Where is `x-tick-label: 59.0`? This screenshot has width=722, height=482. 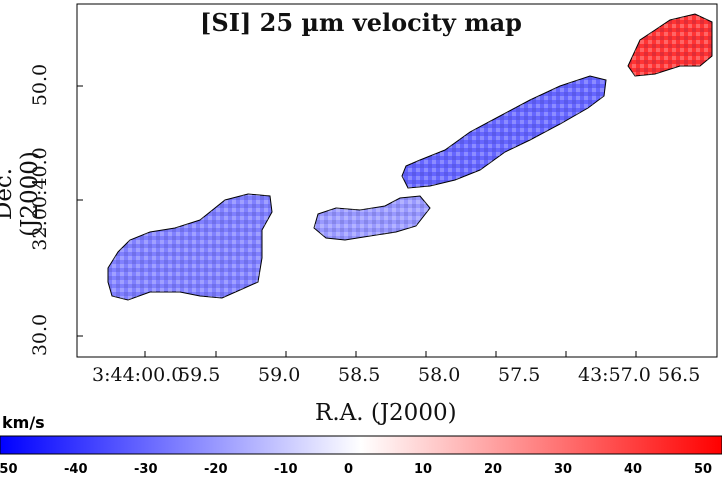
x-tick-label: 59.0 is located at coordinates (279, 375).